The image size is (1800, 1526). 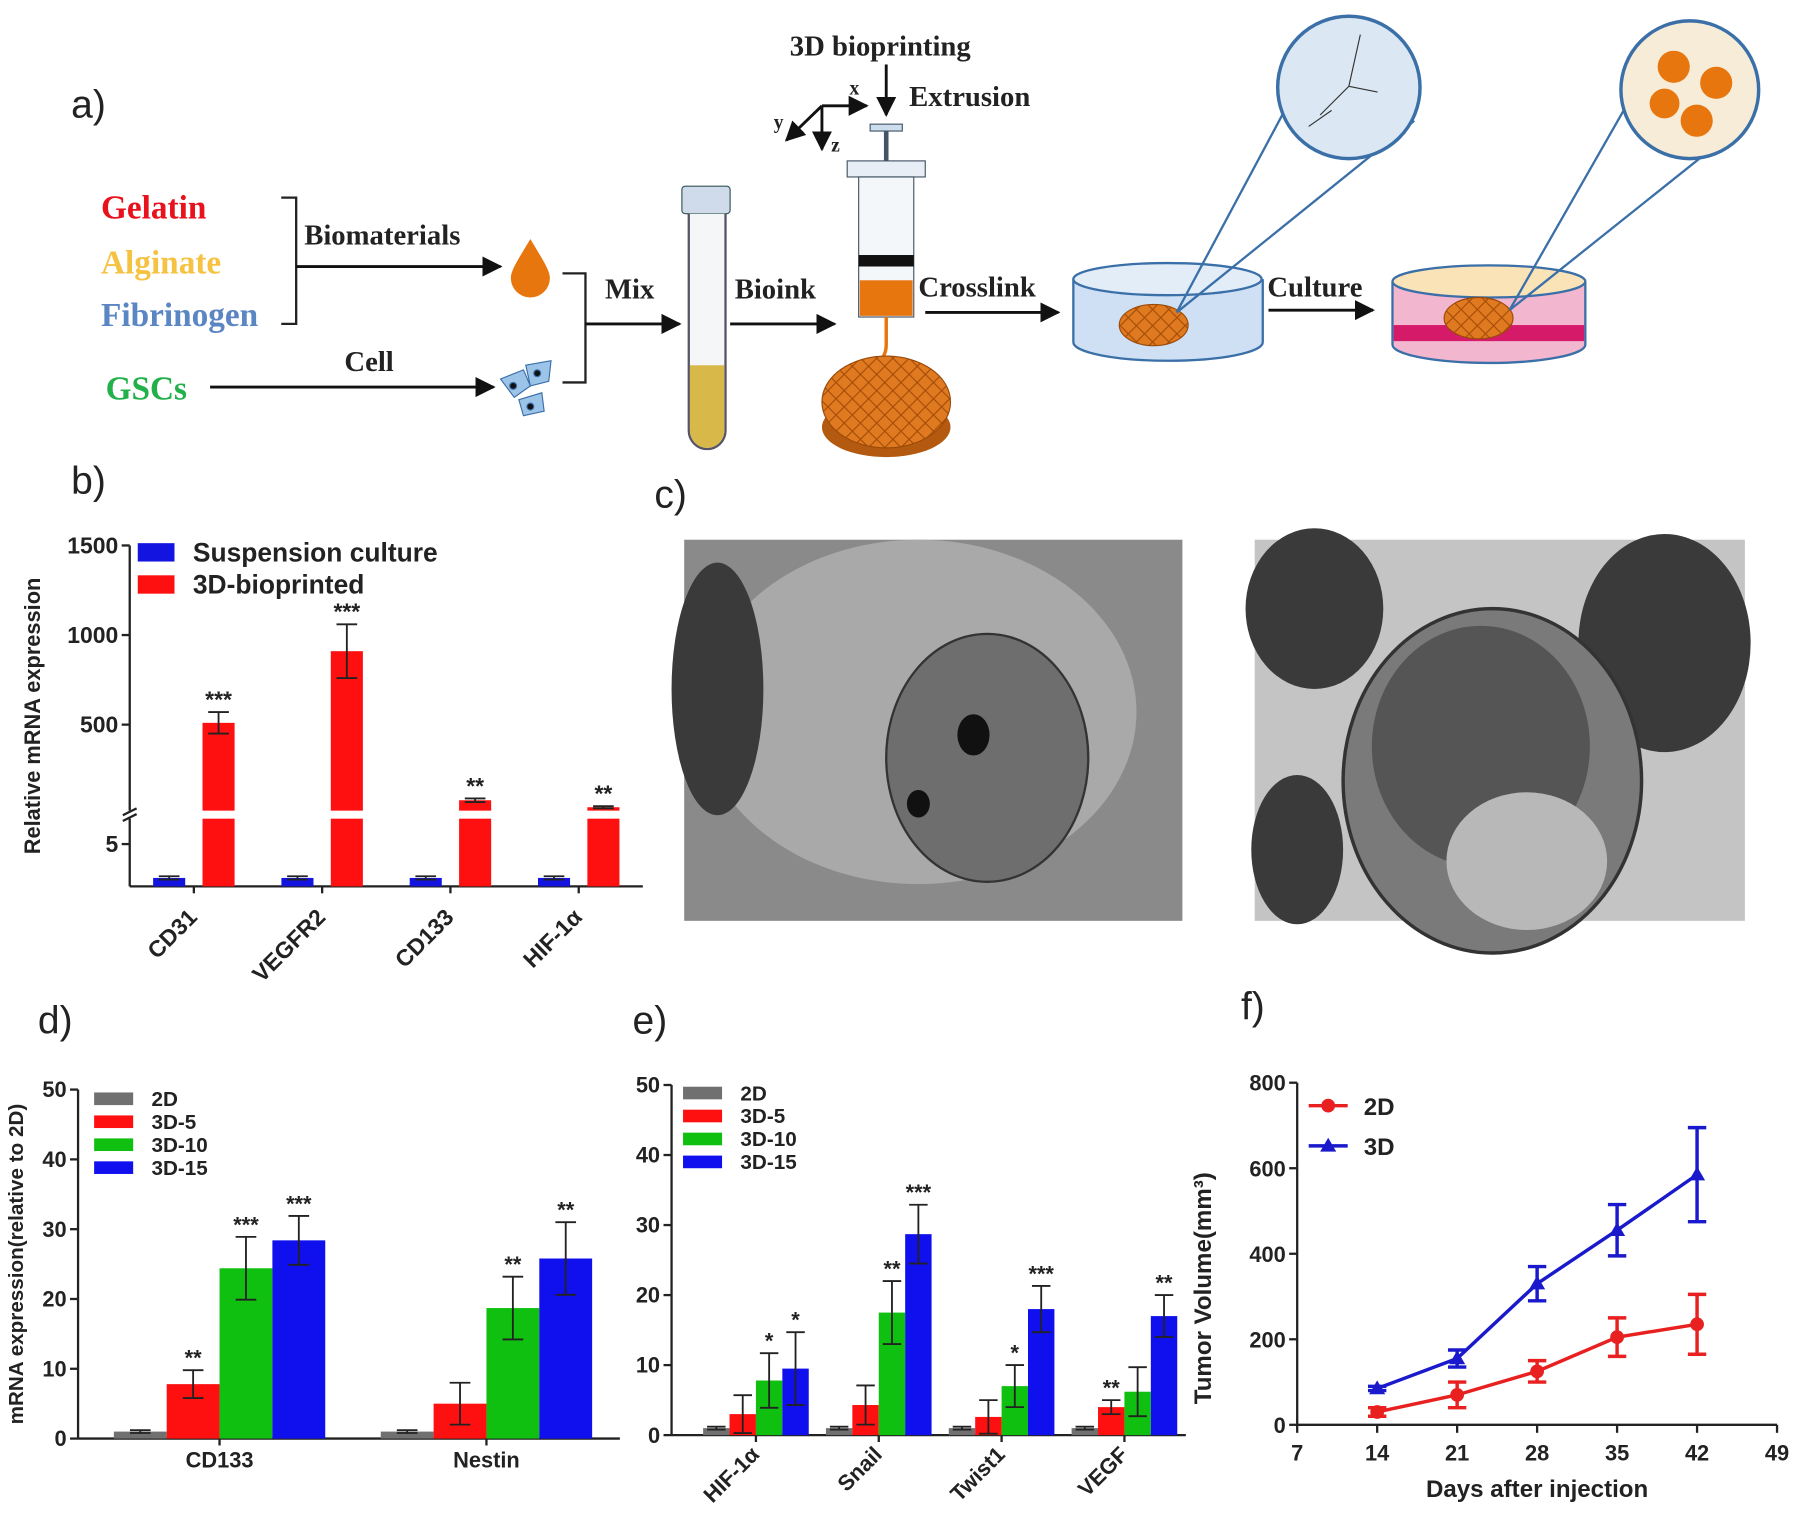 I want to click on x-tick-label: VEGF, so click(x=1103, y=1472).